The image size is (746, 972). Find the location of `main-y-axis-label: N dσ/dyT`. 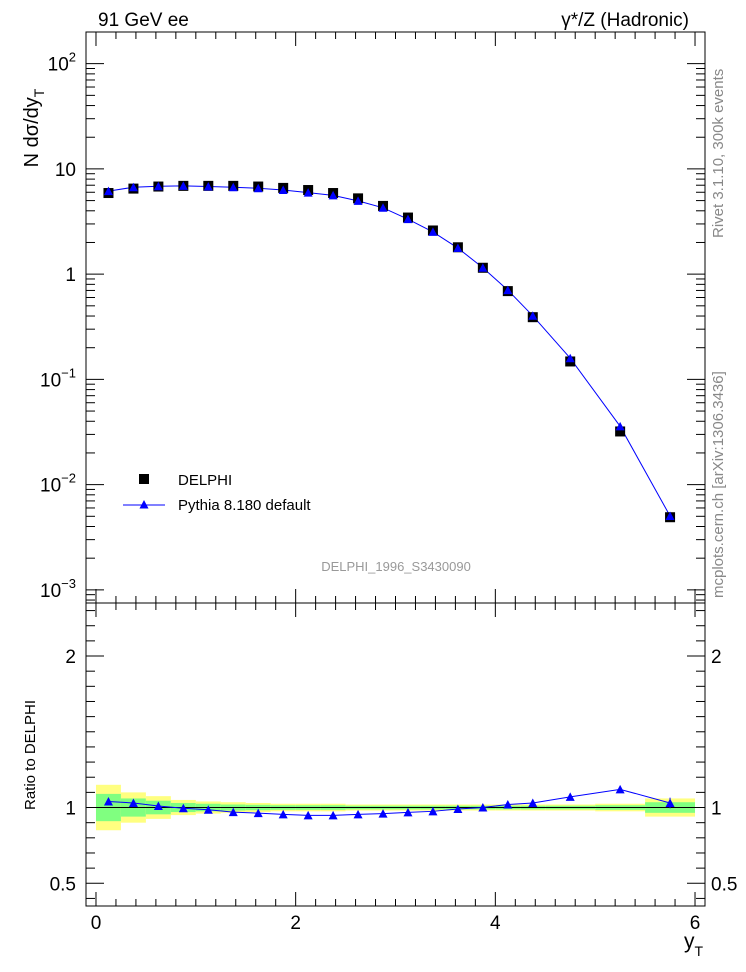

main-y-axis-label: N dσ/dyT is located at coordinates (34, 127).